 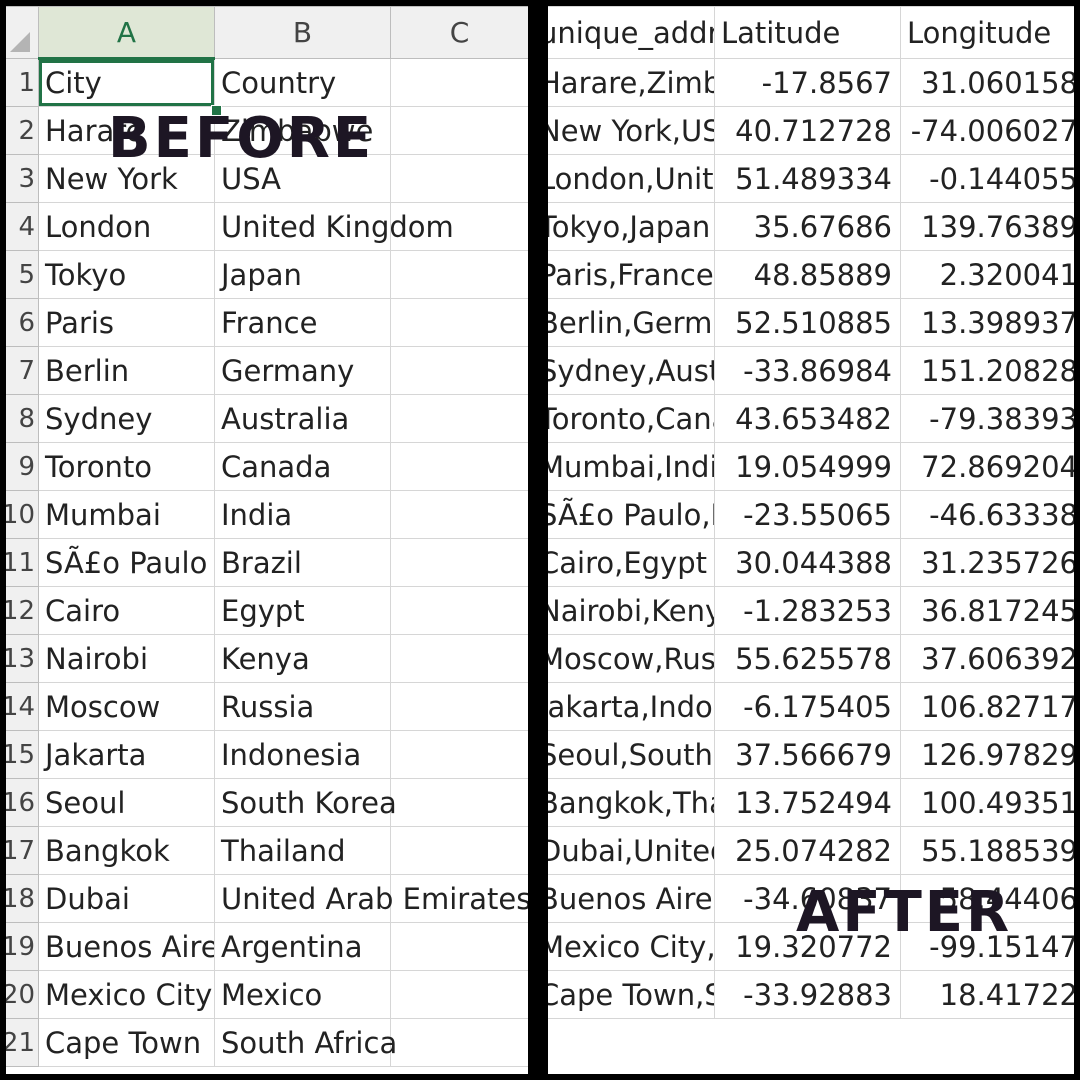 What do you see at coordinates (126, 1042) in the screenshot?
I see `cell-city: Cape Town` at bounding box center [126, 1042].